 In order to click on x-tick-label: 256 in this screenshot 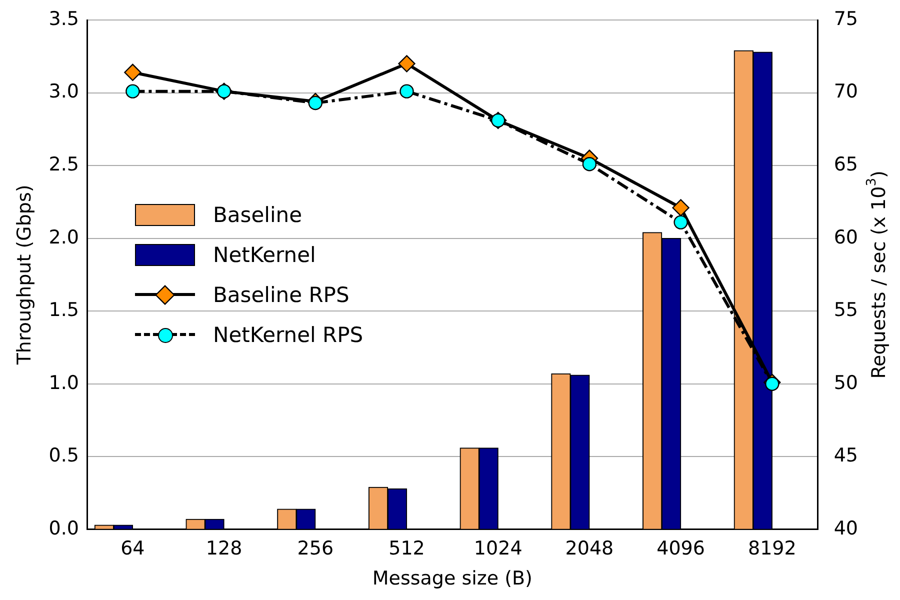, I will do `click(315, 549)`.